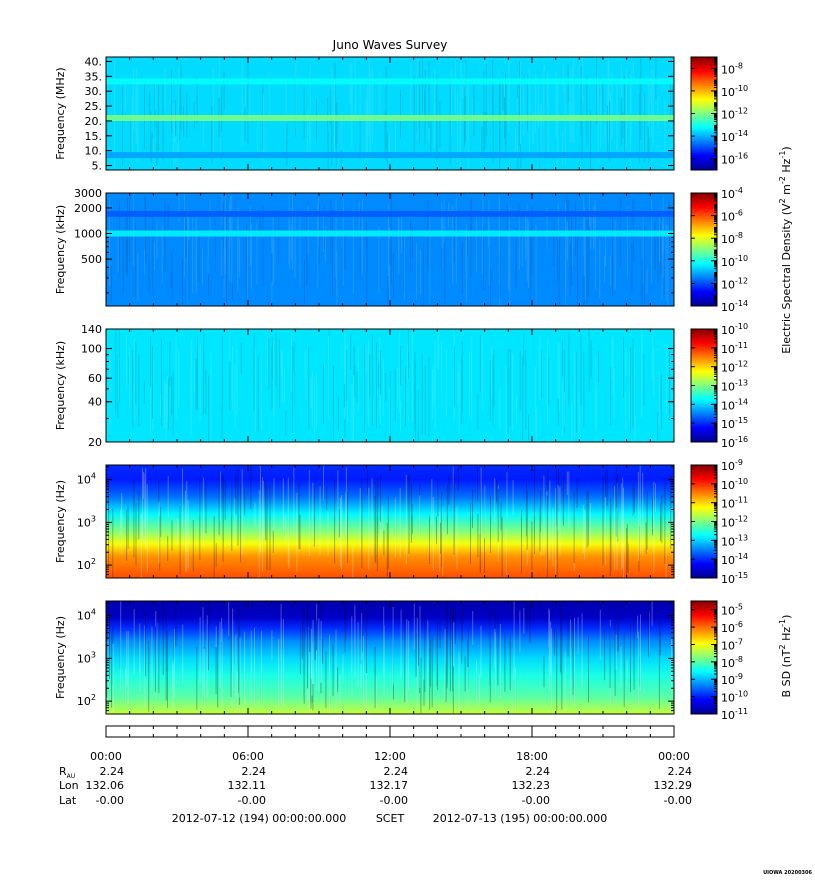 Image resolution: width=815 pixels, height=880 pixels. What do you see at coordinates (86, 700) in the screenshot?
I see `y-tick-label: 102` at bounding box center [86, 700].